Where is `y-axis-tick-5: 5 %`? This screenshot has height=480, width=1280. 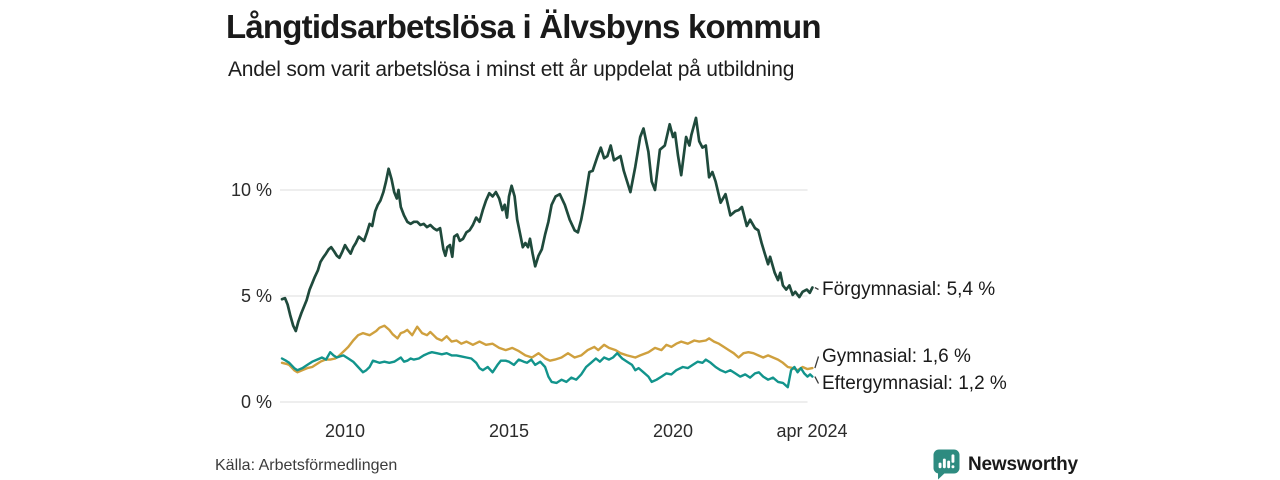
y-axis-tick-5: 5 % is located at coordinates (256, 296).